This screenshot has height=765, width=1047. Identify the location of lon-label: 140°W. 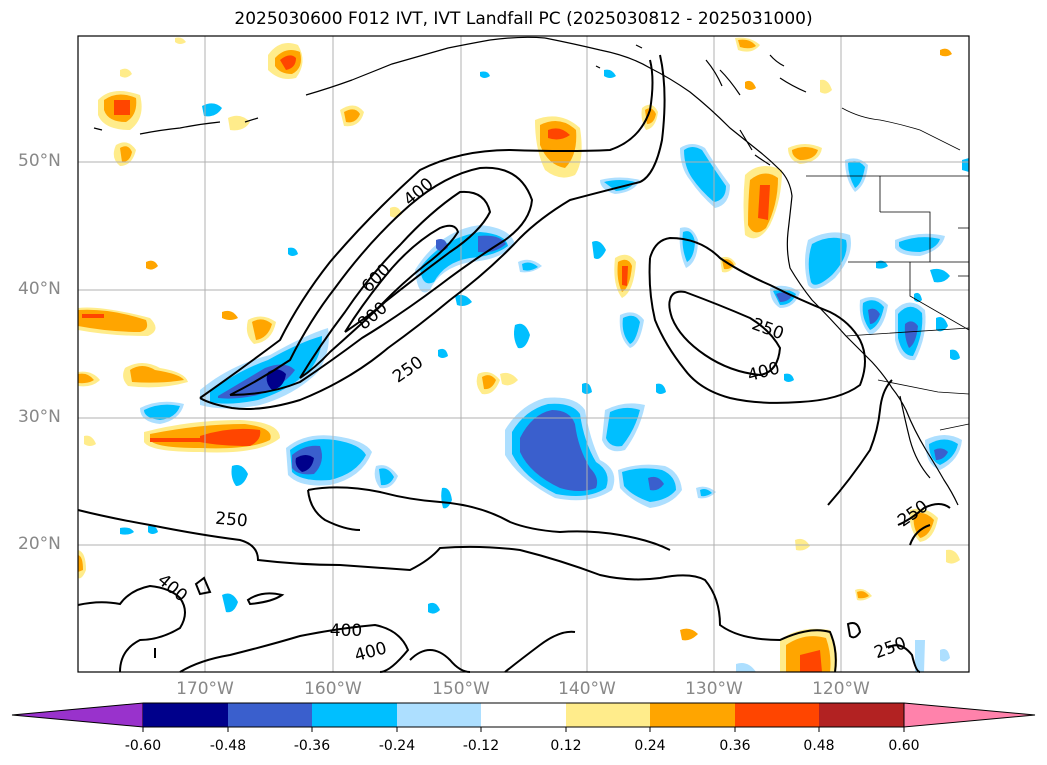
(587, 689).